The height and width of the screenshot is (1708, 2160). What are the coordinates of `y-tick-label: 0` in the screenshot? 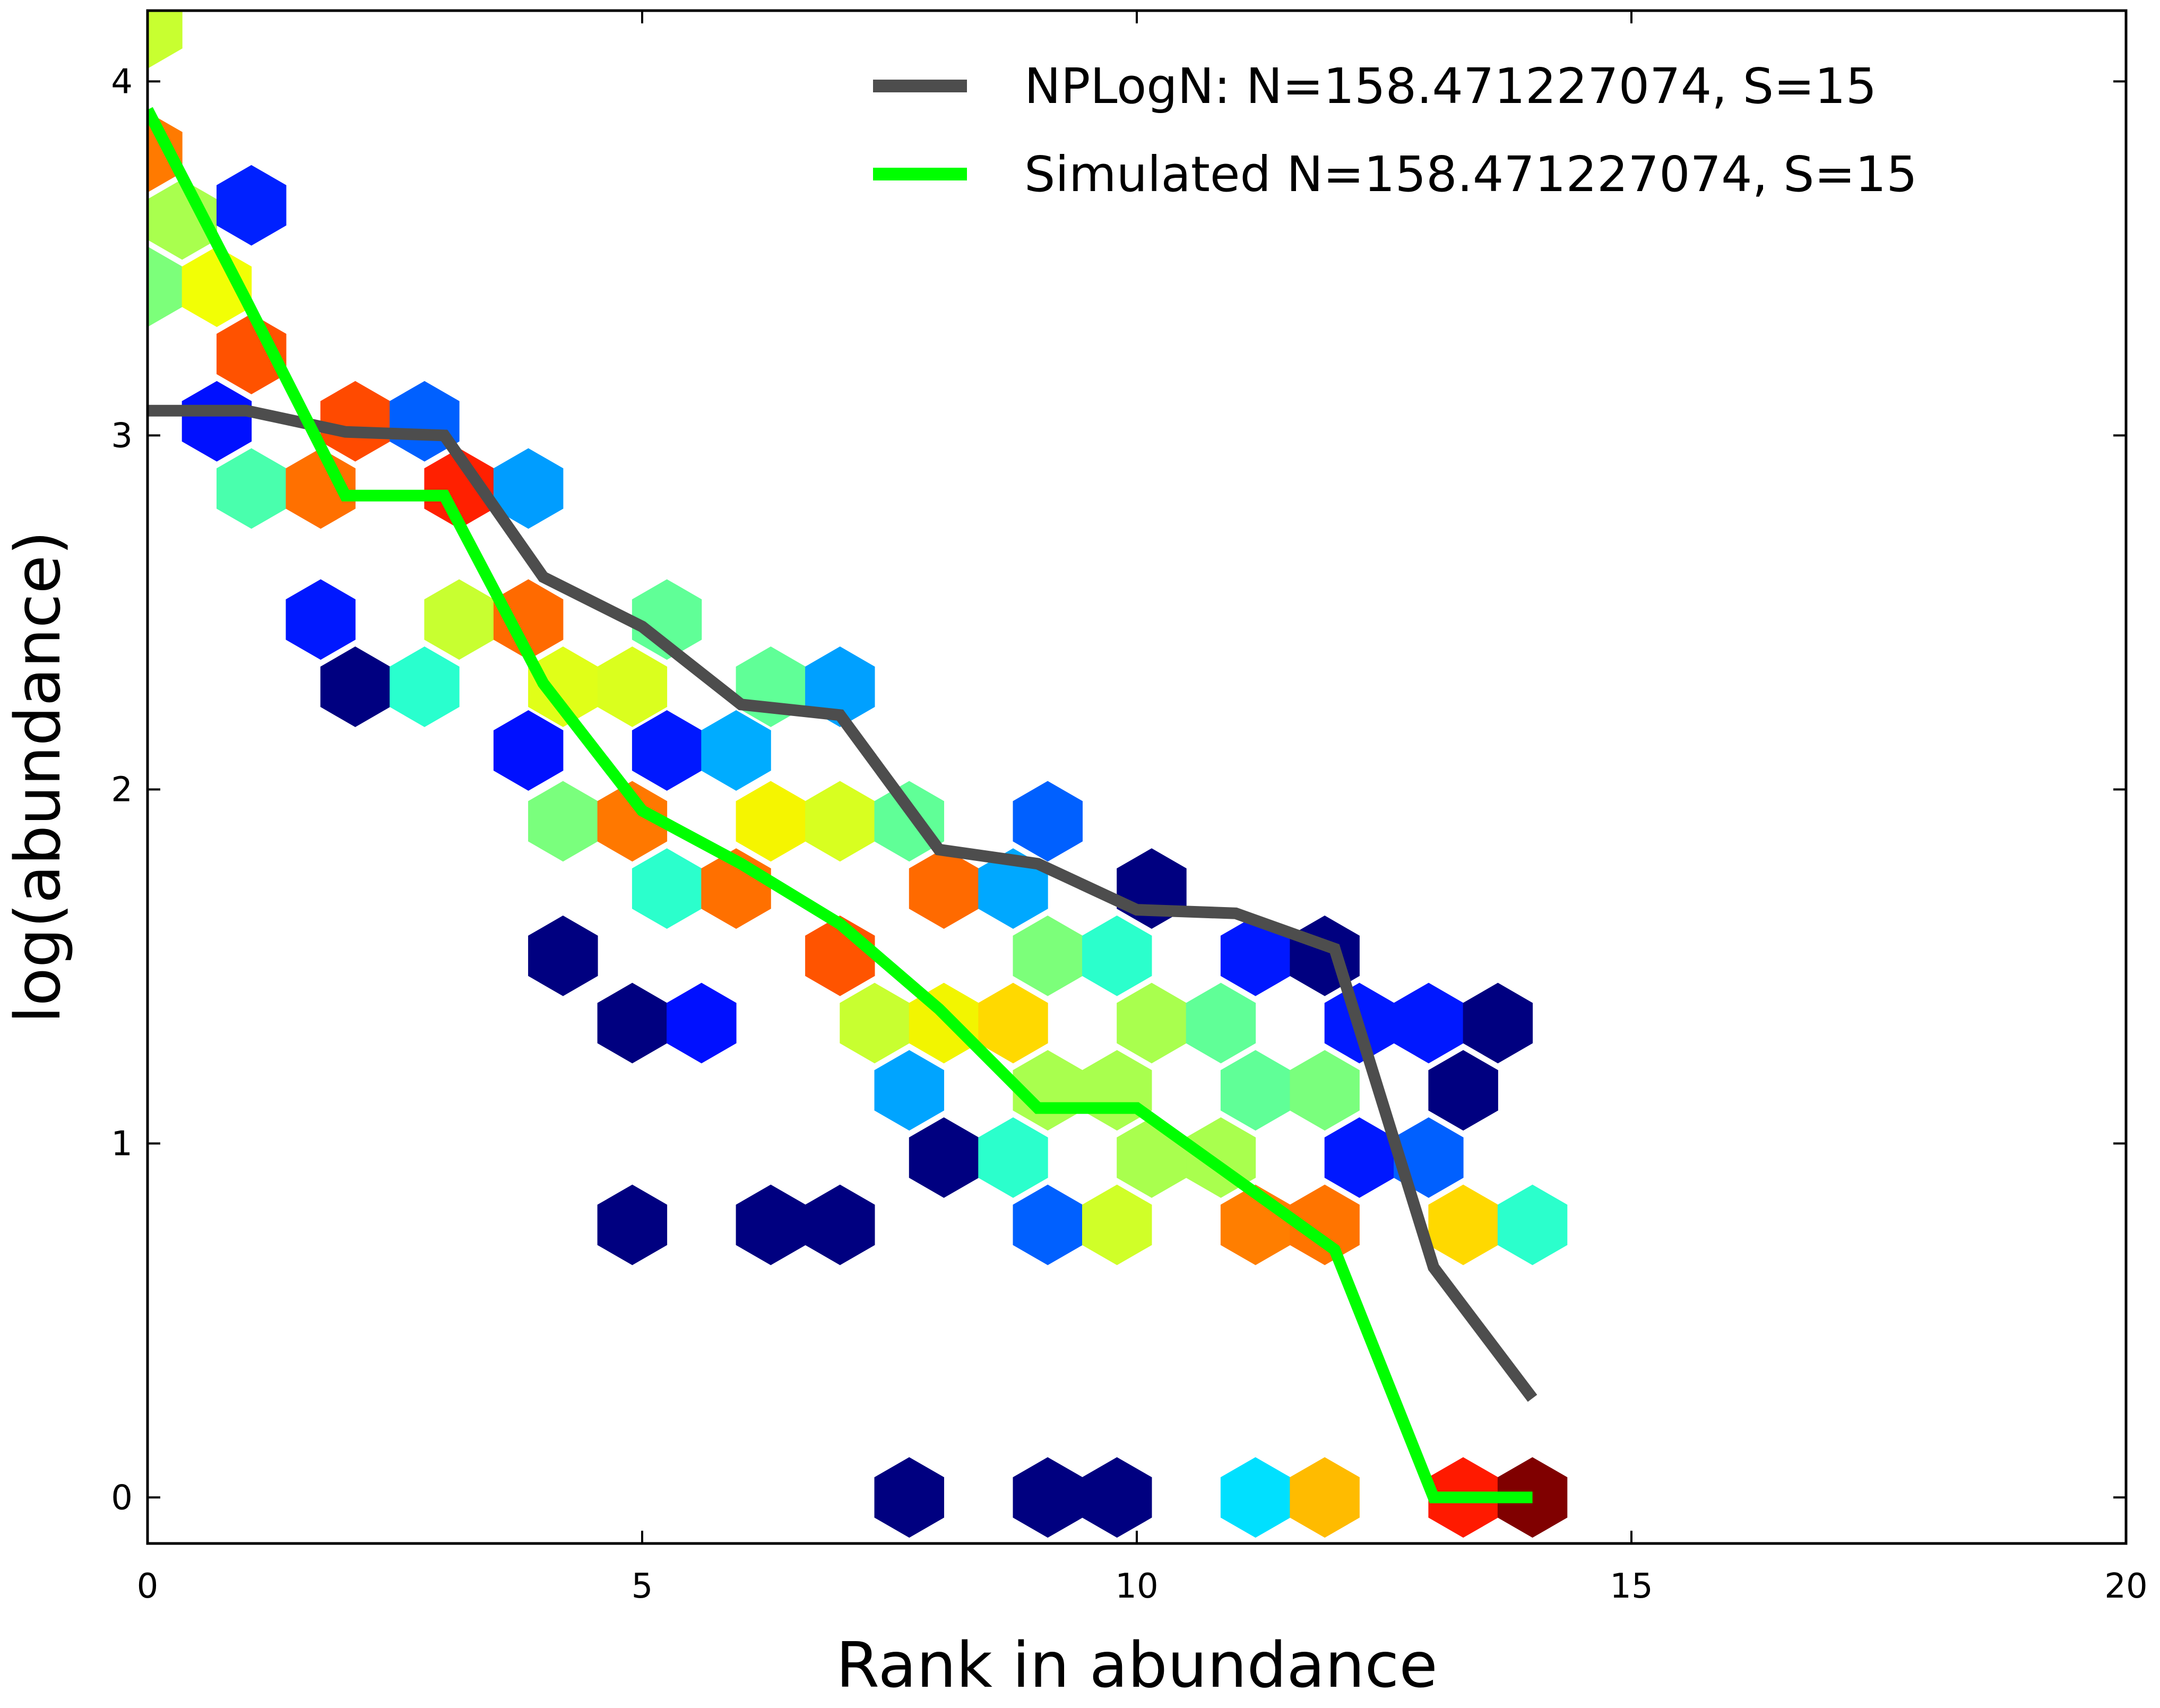 It's located at (122, 1497).